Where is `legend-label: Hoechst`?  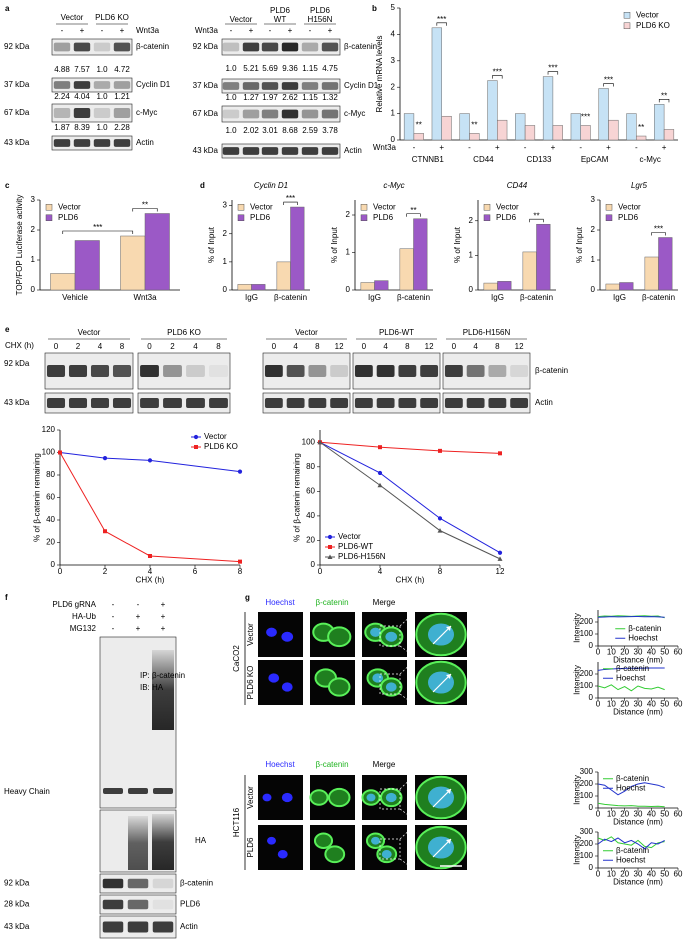
legend-label: Hoechst is located at coordinates (631, 677).